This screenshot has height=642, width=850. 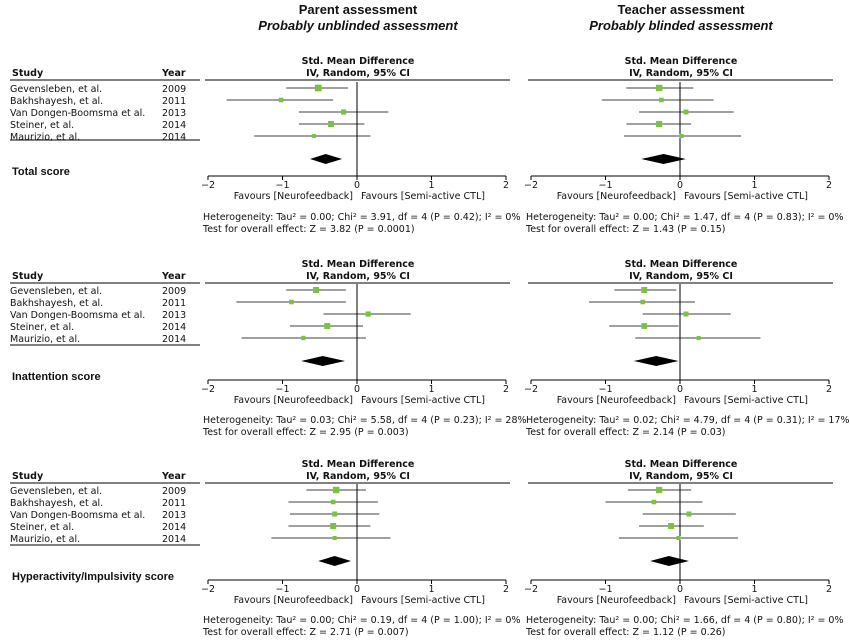 What do you see at coordinates (358, 9) in the screenshot?
I see `column-title-parent: Parent assessment` at bounding box center [358, 9].